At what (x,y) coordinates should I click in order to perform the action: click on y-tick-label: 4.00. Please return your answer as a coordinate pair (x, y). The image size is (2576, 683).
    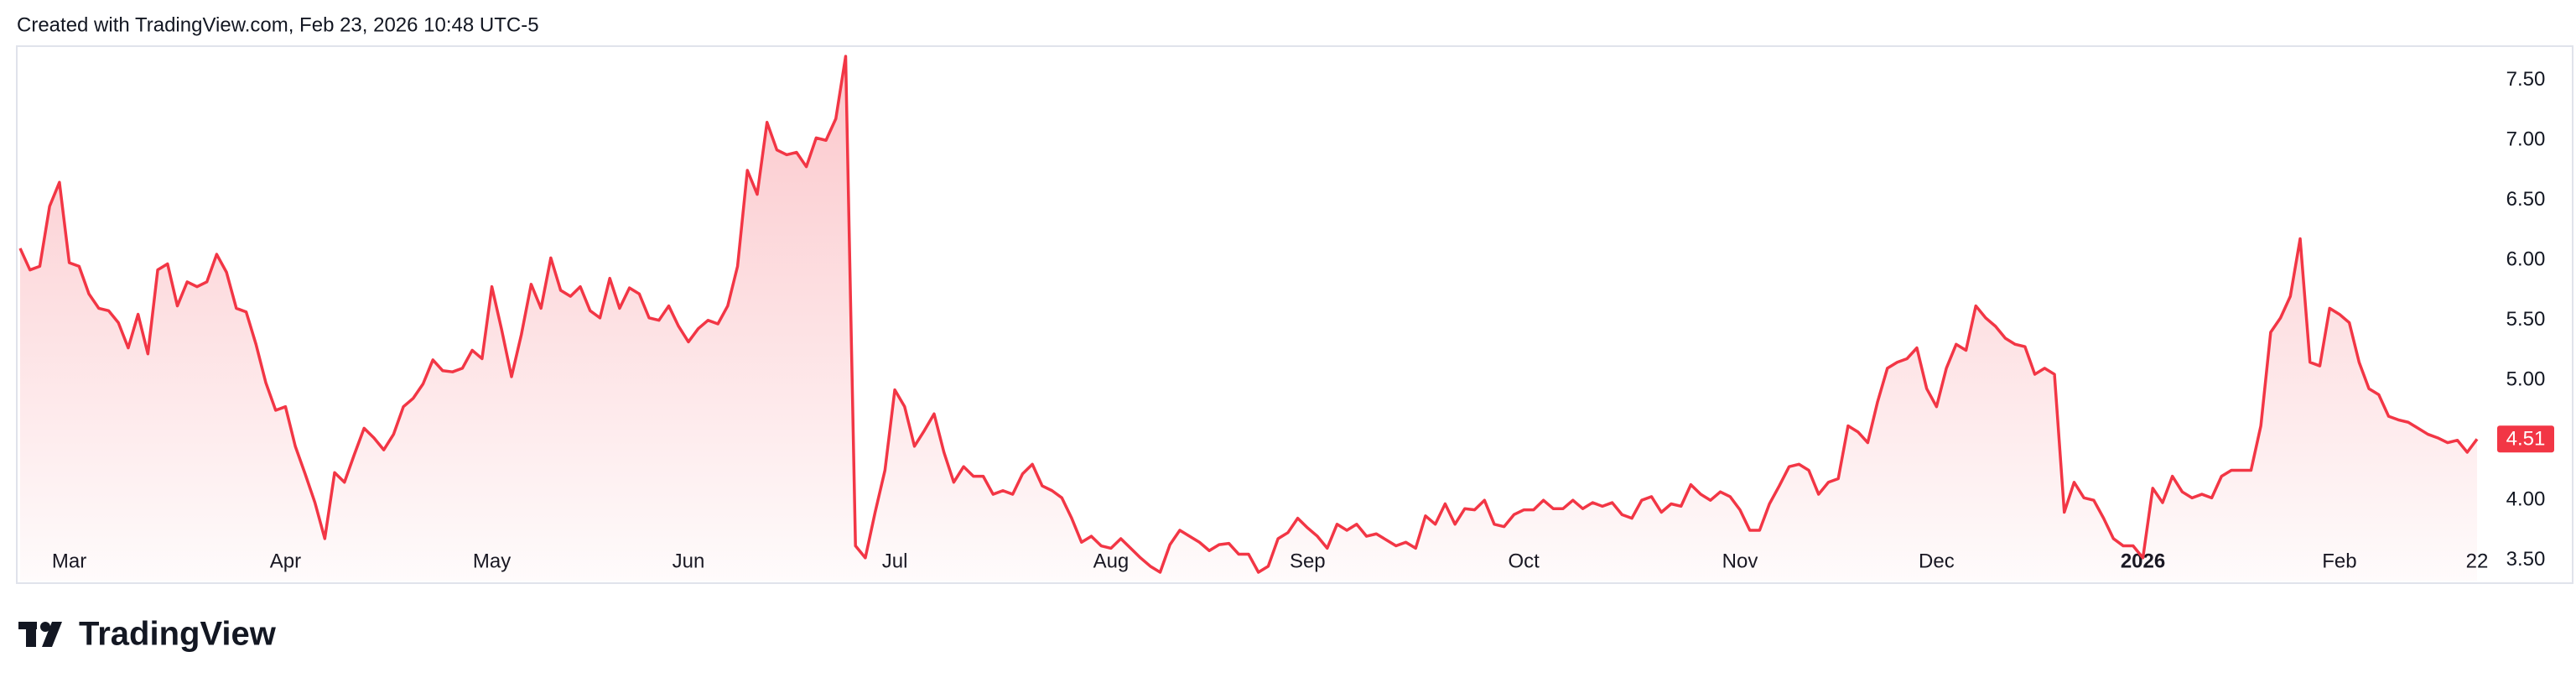
    Looking at the image, I should click on (2526, 499).